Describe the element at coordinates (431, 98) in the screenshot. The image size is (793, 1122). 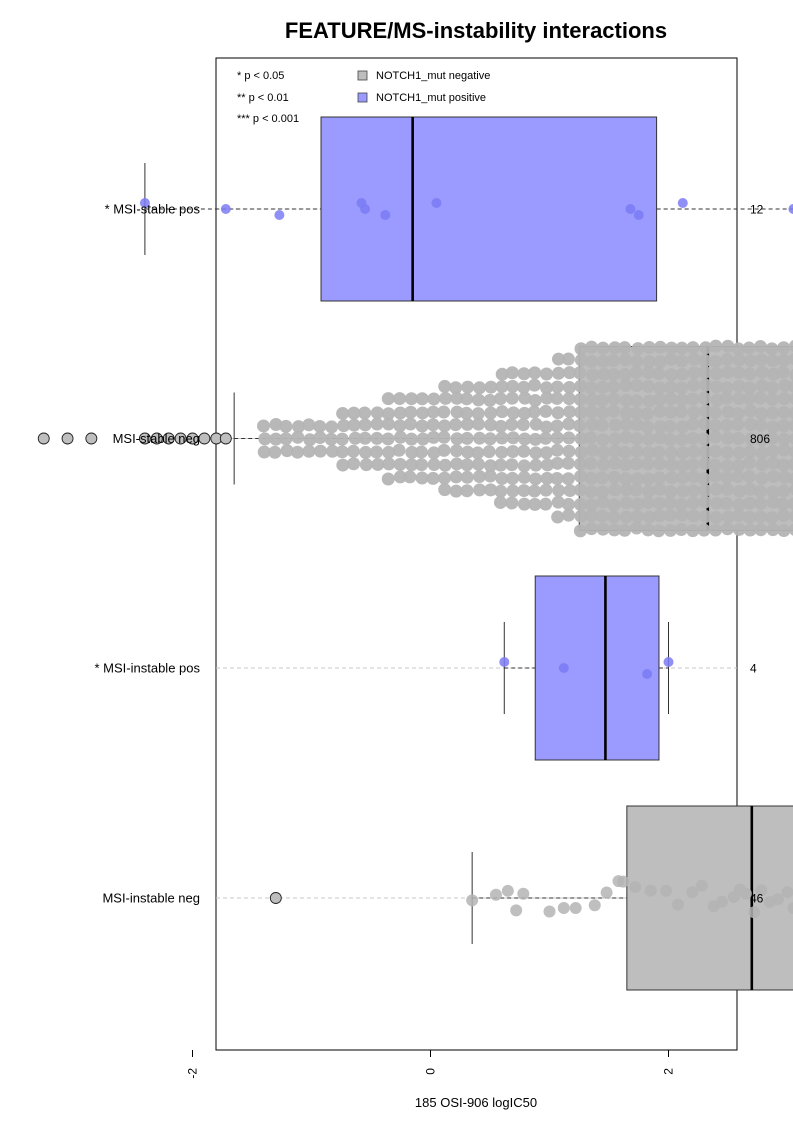
I see `legend-label-positive: NOTCH1_mut positive` at that location.